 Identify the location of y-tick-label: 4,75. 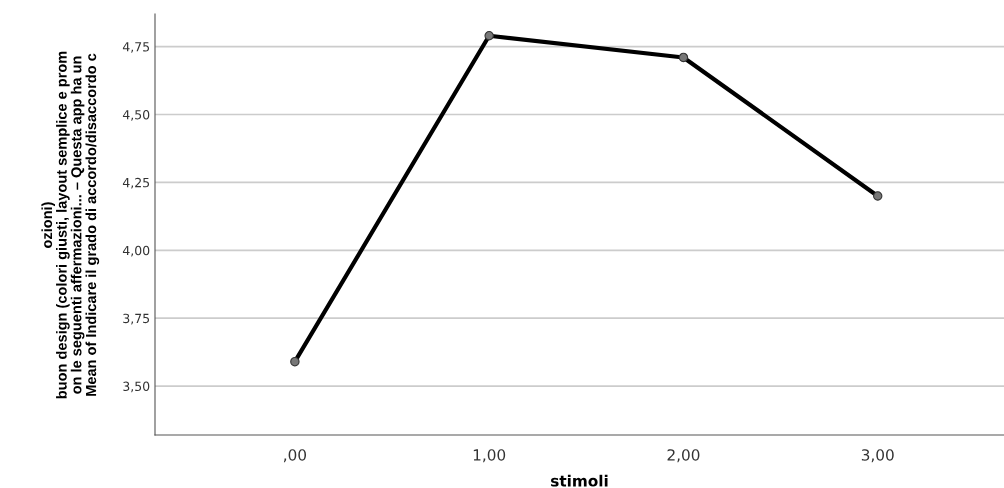
(136, 47).